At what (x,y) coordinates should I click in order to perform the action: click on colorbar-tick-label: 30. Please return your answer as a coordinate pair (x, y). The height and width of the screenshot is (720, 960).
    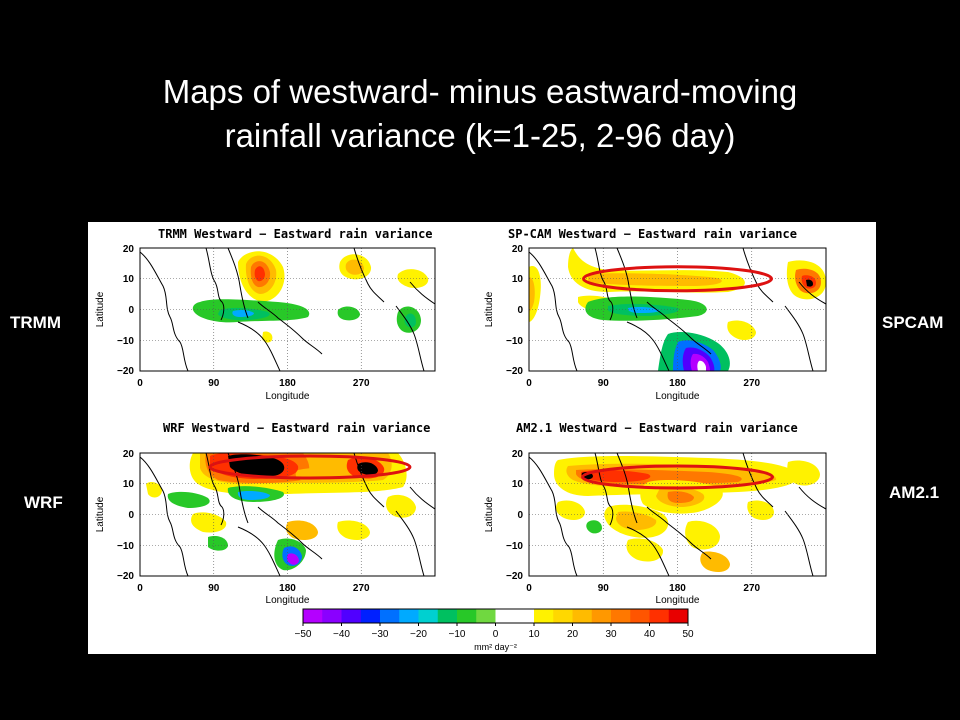
    Looking at the image, I should click on (611, 634).